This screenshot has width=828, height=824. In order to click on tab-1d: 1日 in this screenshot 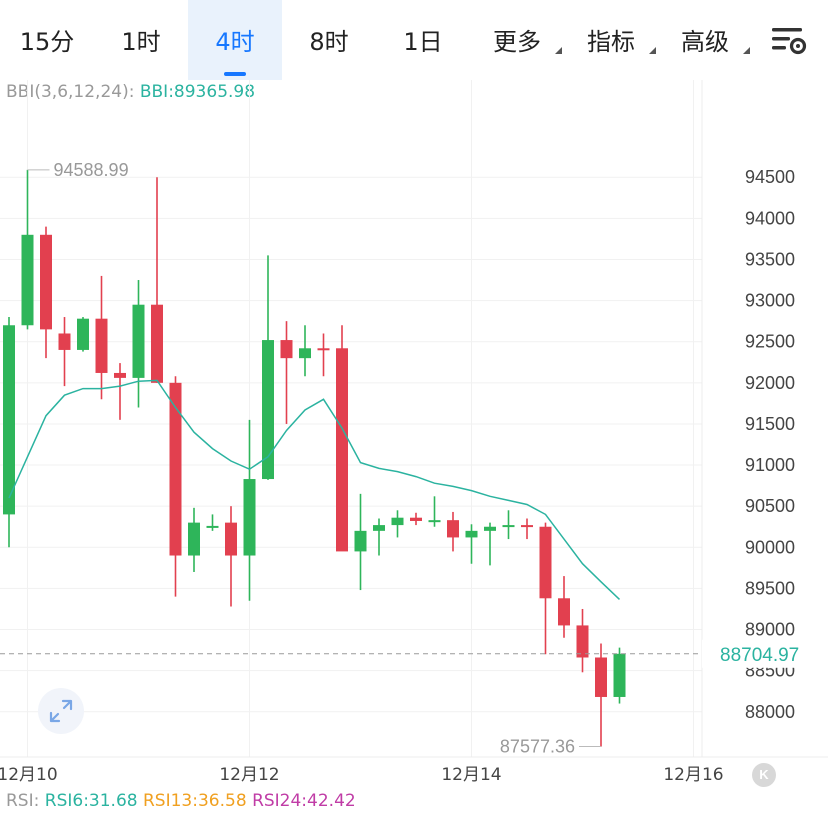, I will do `click(423, 42)`.